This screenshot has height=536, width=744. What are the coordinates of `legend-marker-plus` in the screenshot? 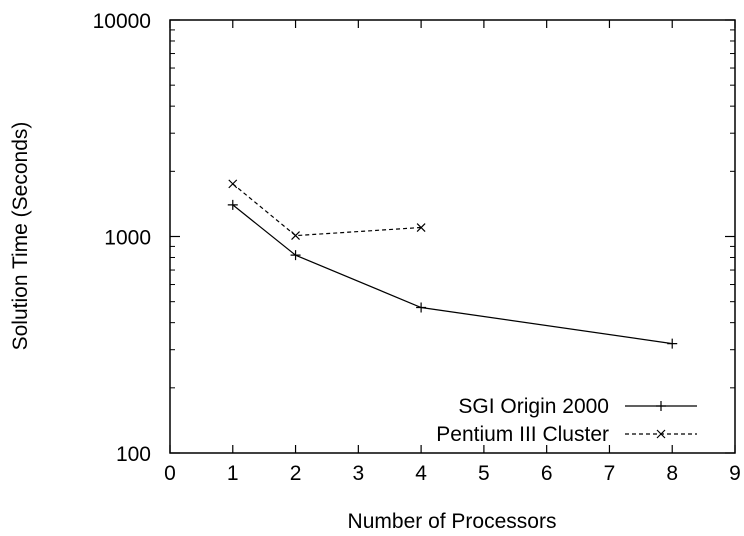 It's located at (661, 406).